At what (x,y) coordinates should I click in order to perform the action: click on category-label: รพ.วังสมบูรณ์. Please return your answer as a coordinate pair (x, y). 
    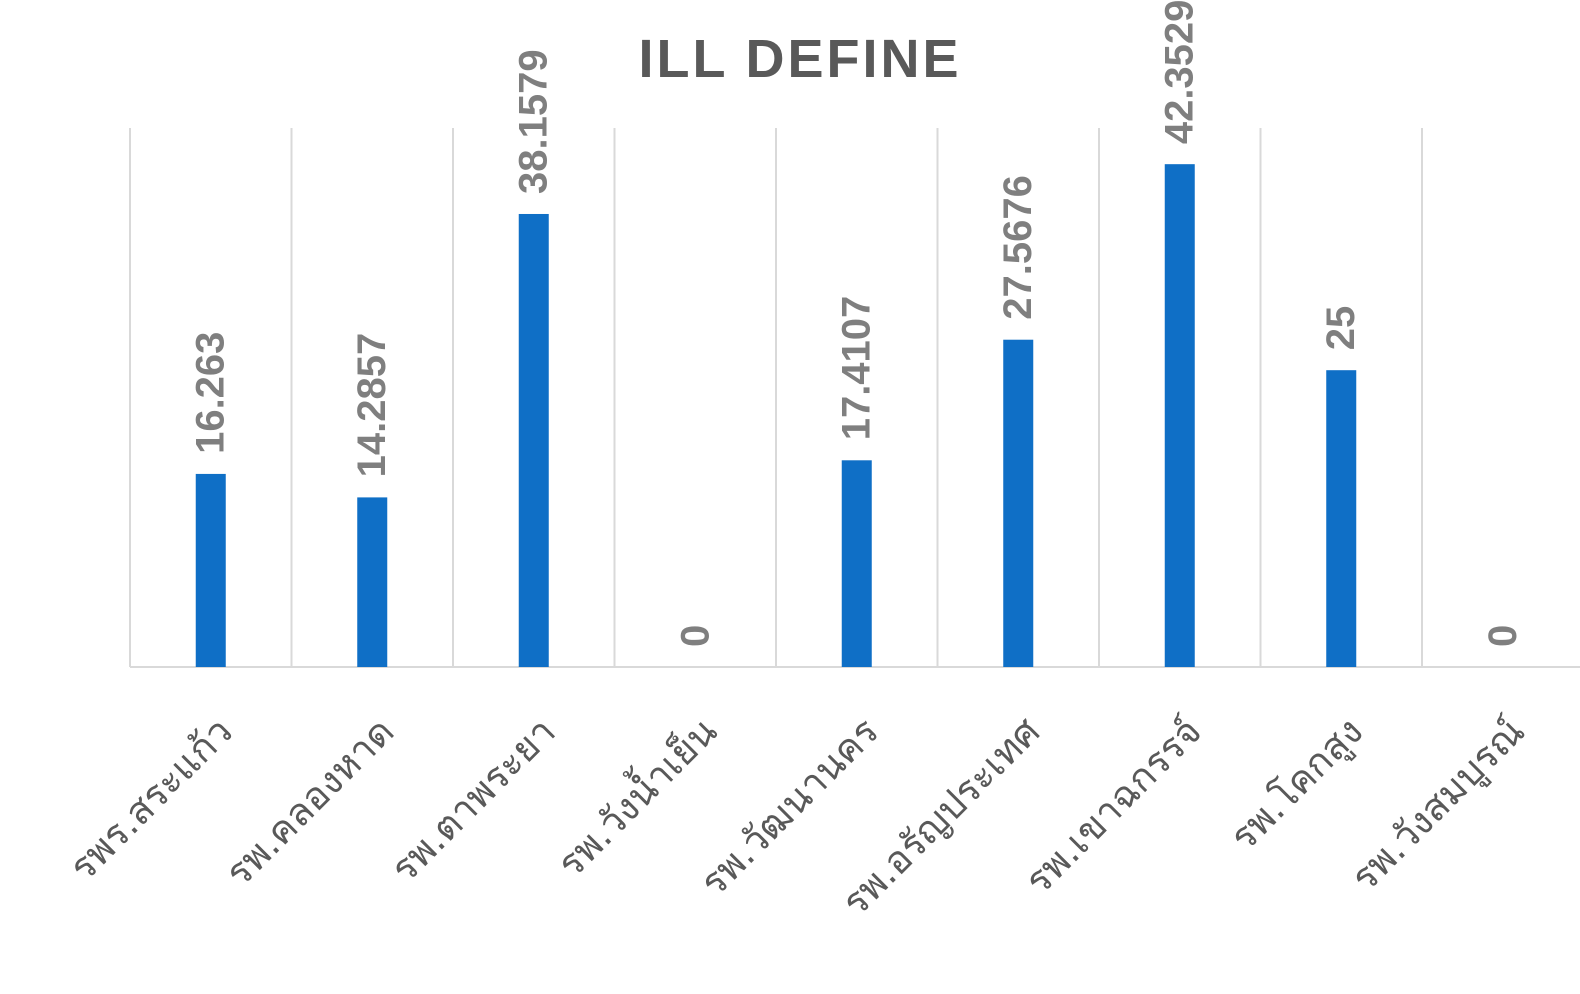
    Looking at the image, I should click on (1437, 804).